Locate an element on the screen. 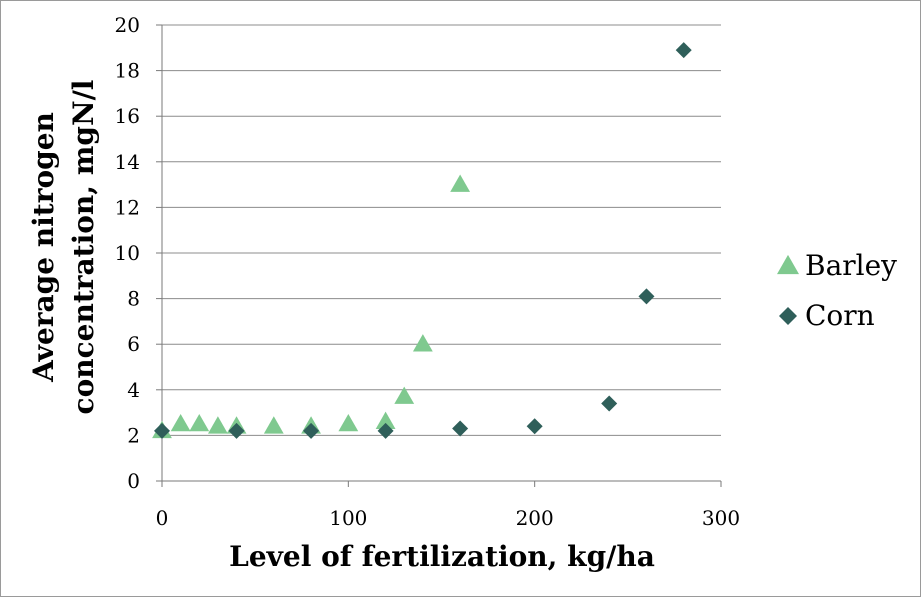 This screenshot has width=921, height=597. y-tick-label: 4 is located at coordinates (133, 390).